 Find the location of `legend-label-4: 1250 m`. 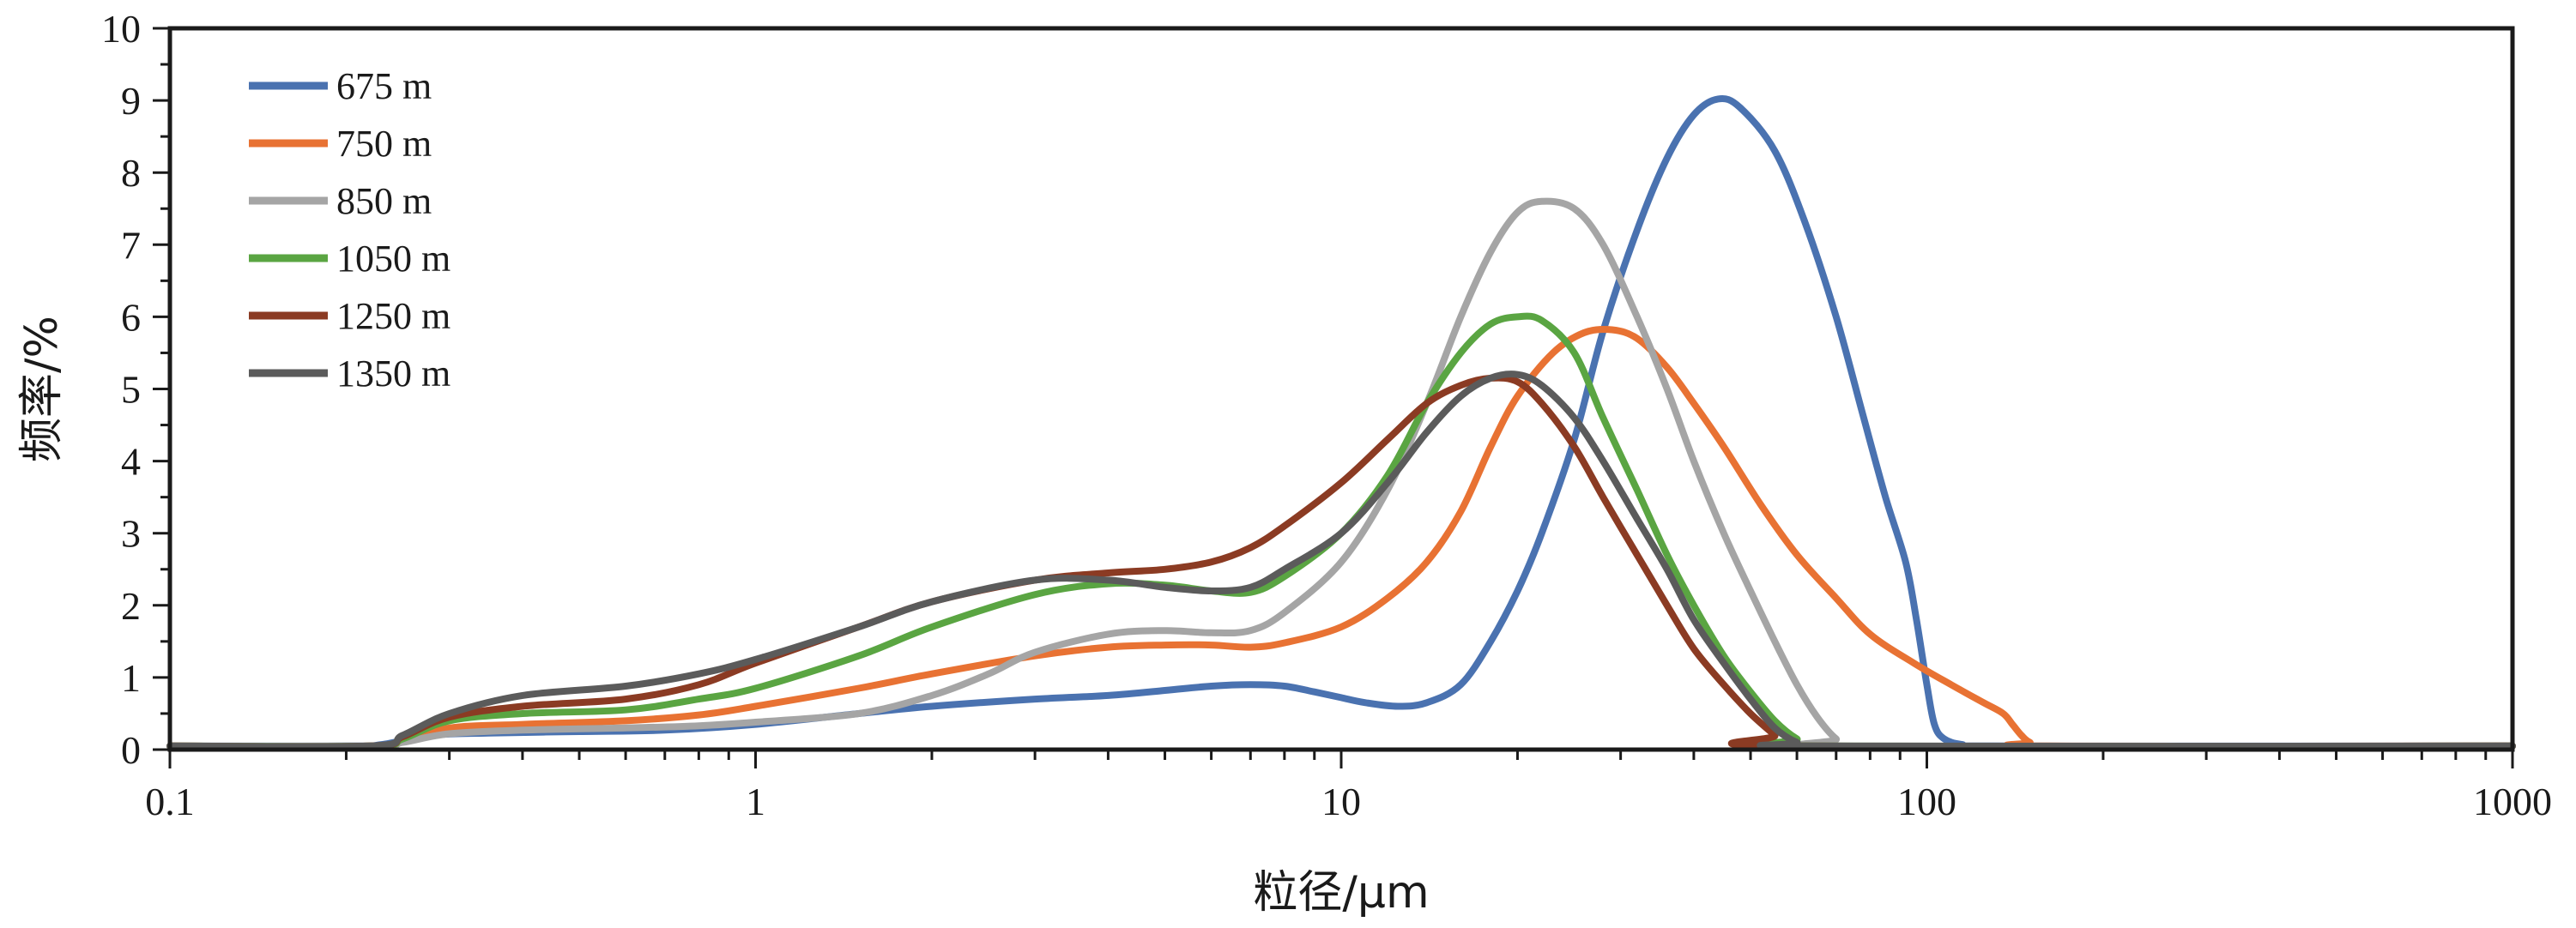

legend-label-4: 1250 m is located at coordinates (393, 316).